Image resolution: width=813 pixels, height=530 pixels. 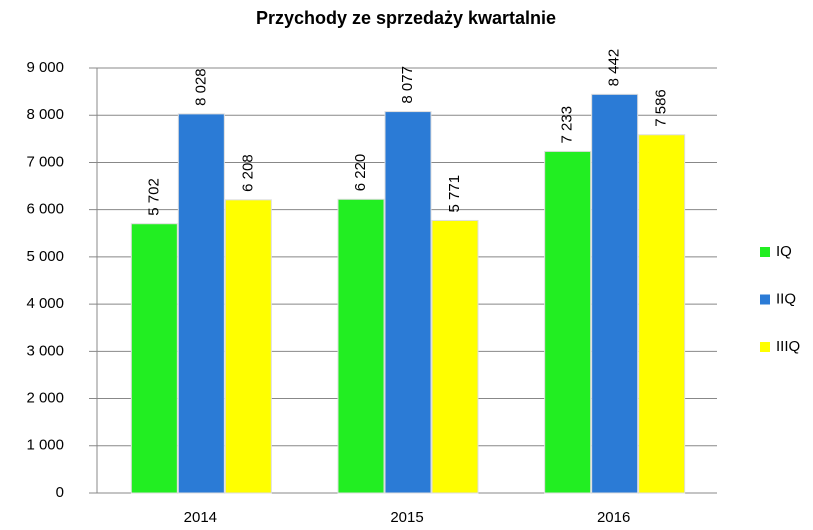 What do you see at coordinates (45, 114) in the screenshot?
I see `y-tick-label: 8 000` at bounding box center [45, 114].